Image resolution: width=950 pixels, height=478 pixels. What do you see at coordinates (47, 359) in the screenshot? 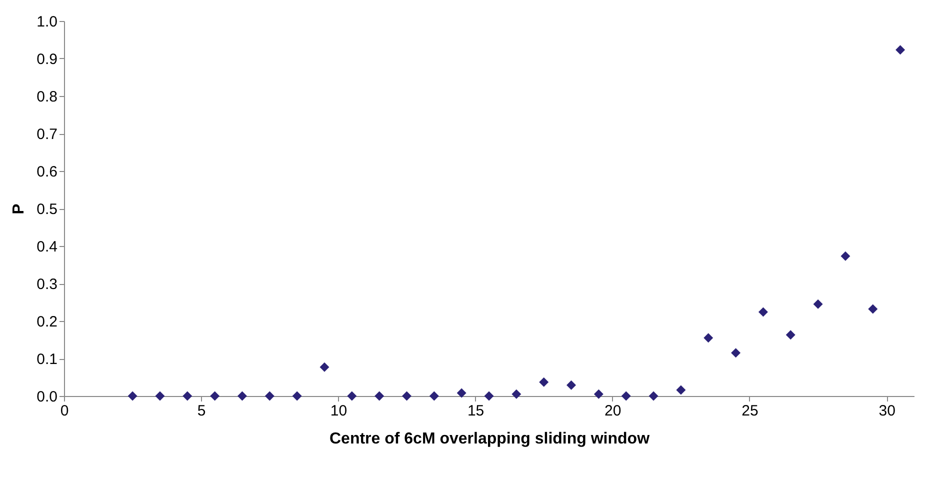
I see `y-tick-label: 0.1` at bounding box center [47, 359].